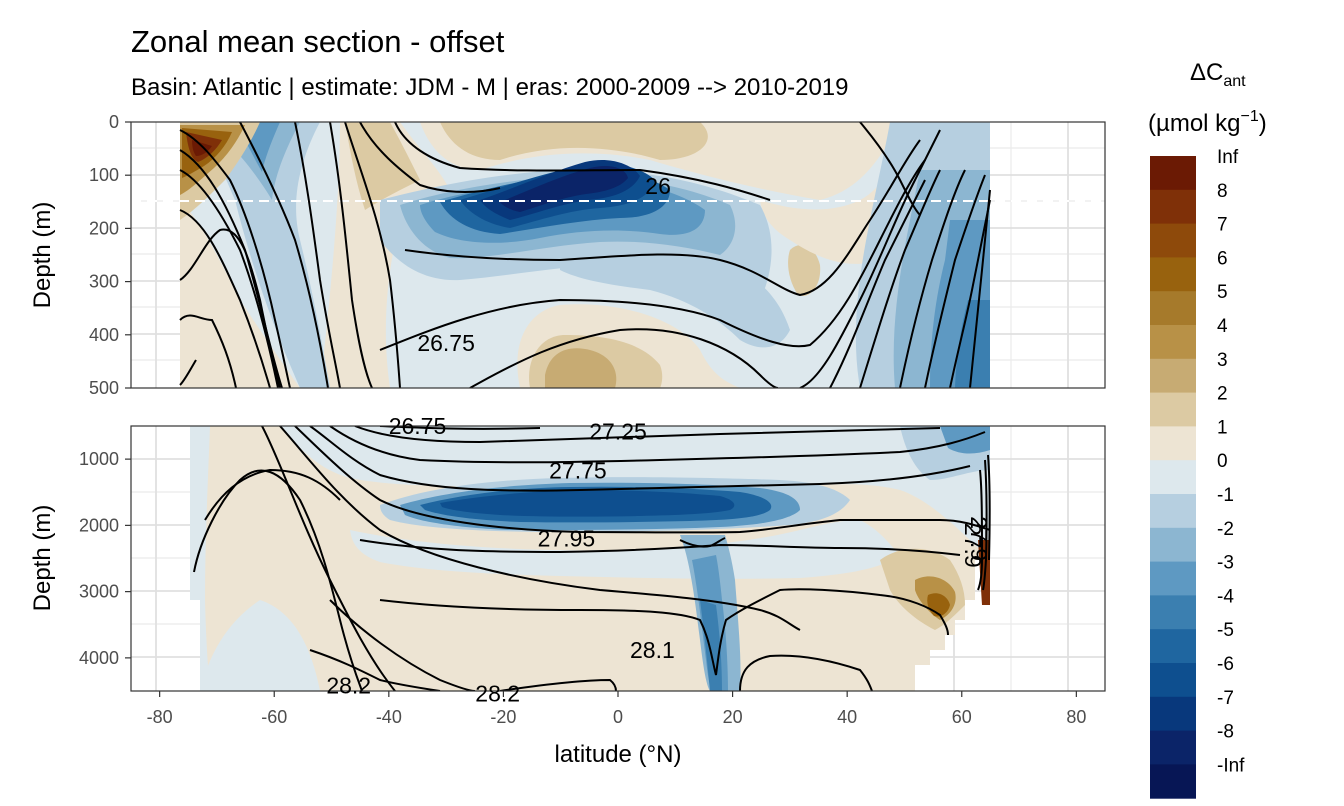  What do you see at coordinates (104, 175) in the screenshot?
I see `y-tick-label: 100` at bounding box center [104, 175].